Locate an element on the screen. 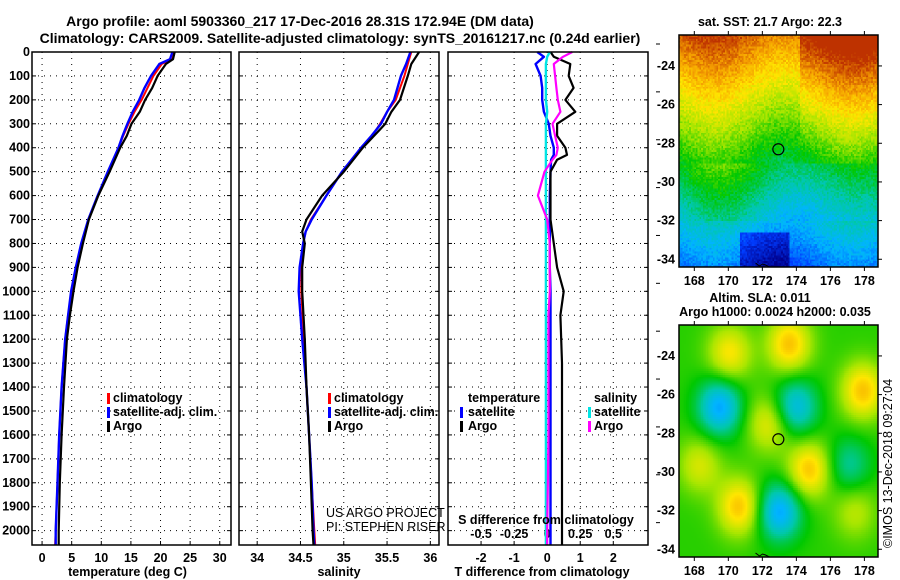 Image resolution: width=900 pixels, height=580 pixels. y-tick-label: 300 is located at coordinates (19, 124).